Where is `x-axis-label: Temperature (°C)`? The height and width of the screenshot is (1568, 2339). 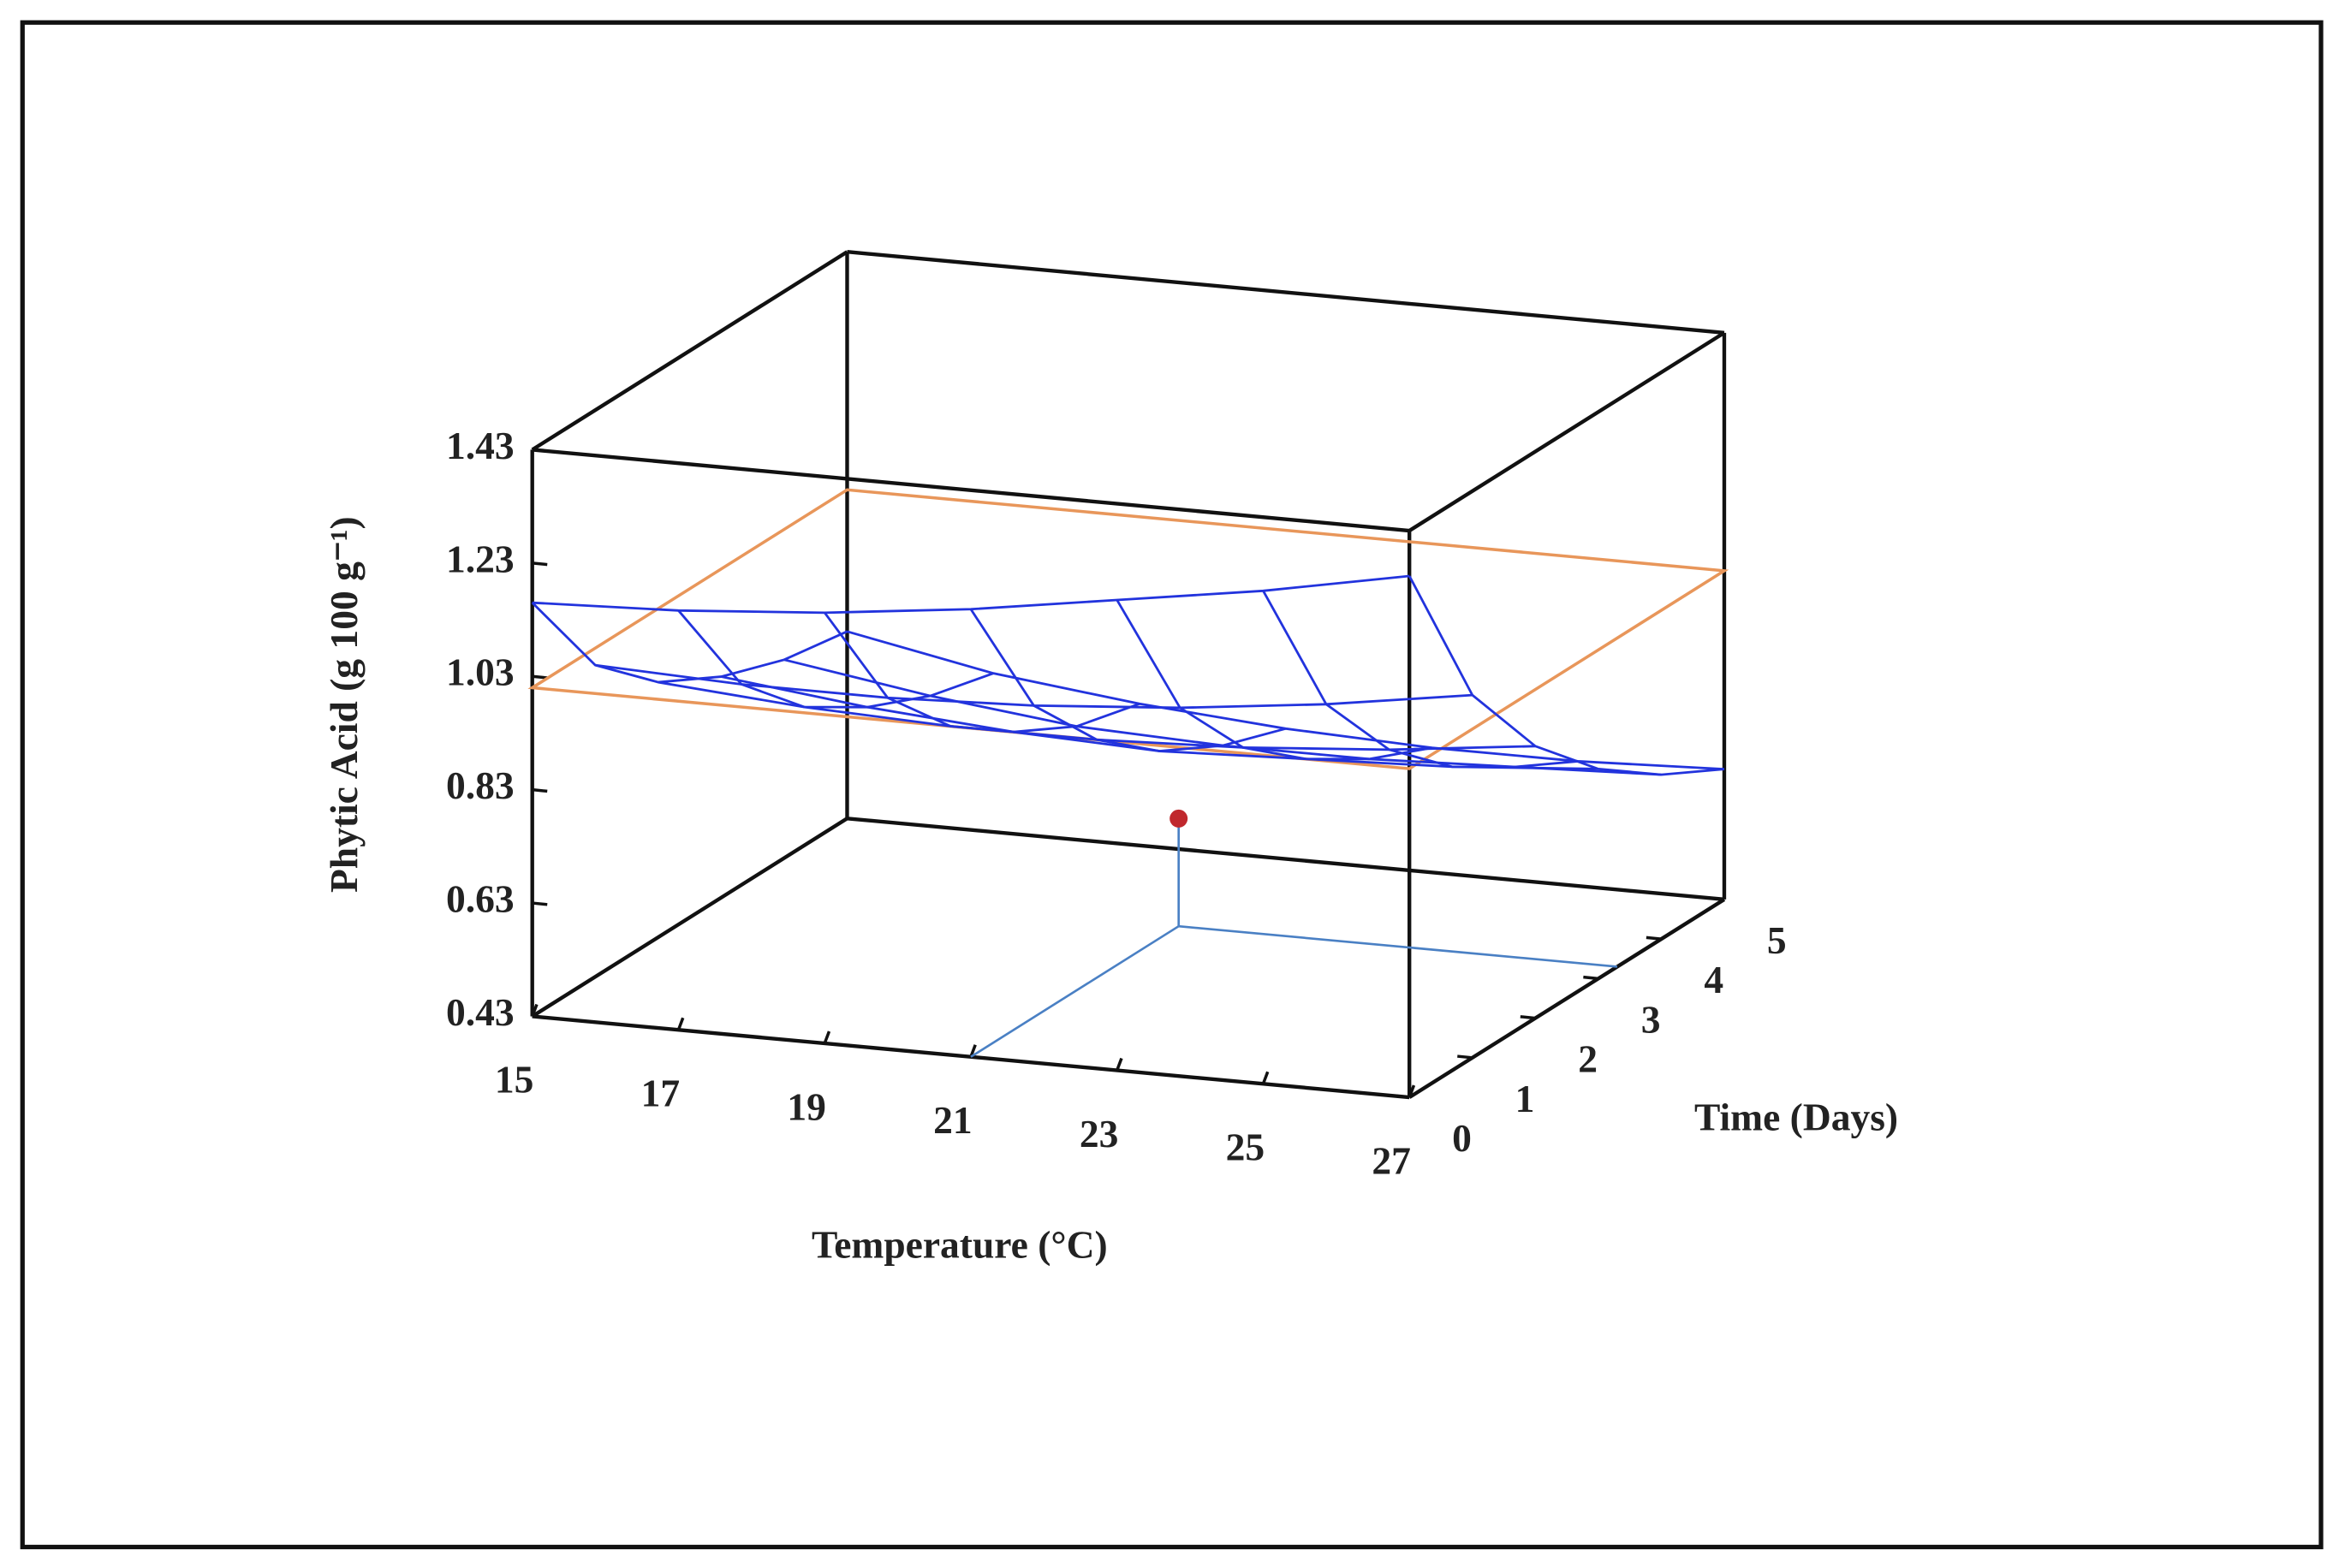
x-axis-label: Temperature (°C) is located at coordinates (960, 1244).